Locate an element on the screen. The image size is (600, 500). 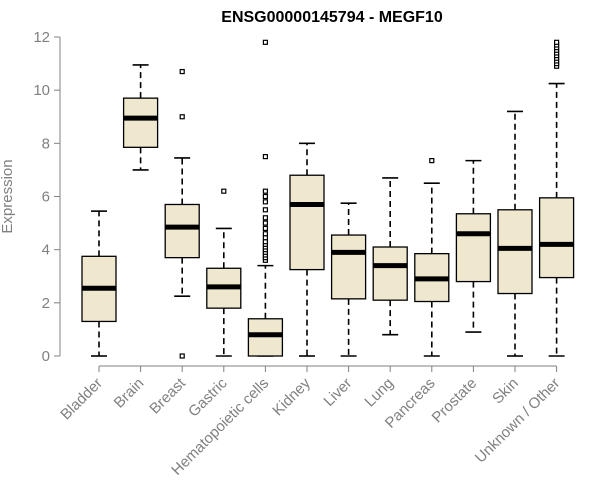
box-kidney is located at coordinates (307, 249).